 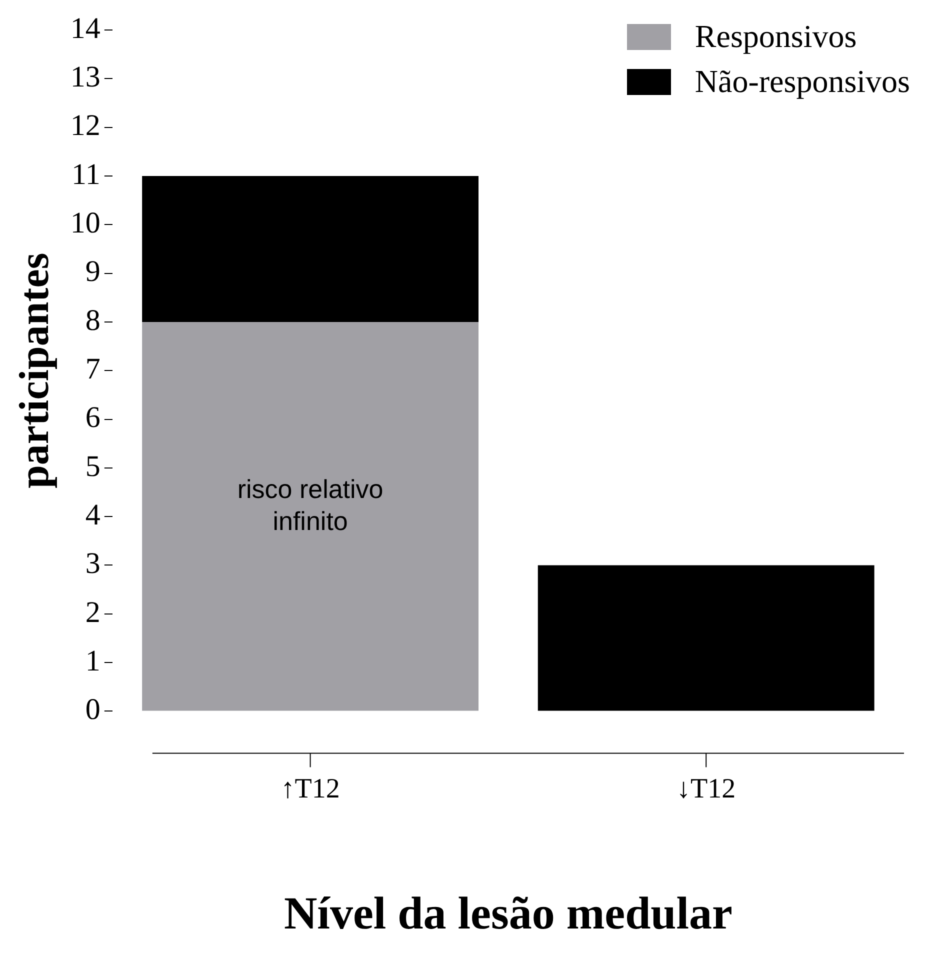 I want to click on y-tick-label: 2, so click(x=92, y=612).